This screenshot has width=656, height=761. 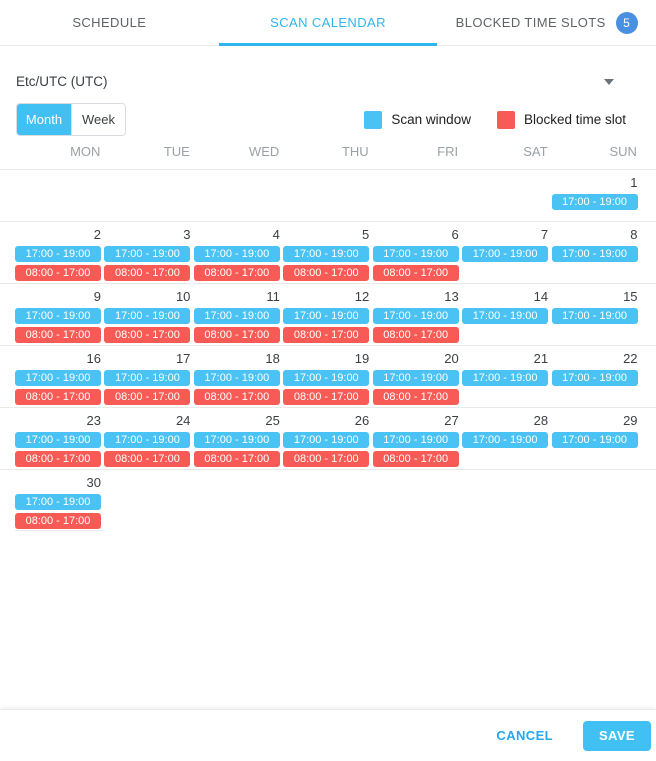 I want to click on day-header-wed: WED, so click(x=264, y=151).